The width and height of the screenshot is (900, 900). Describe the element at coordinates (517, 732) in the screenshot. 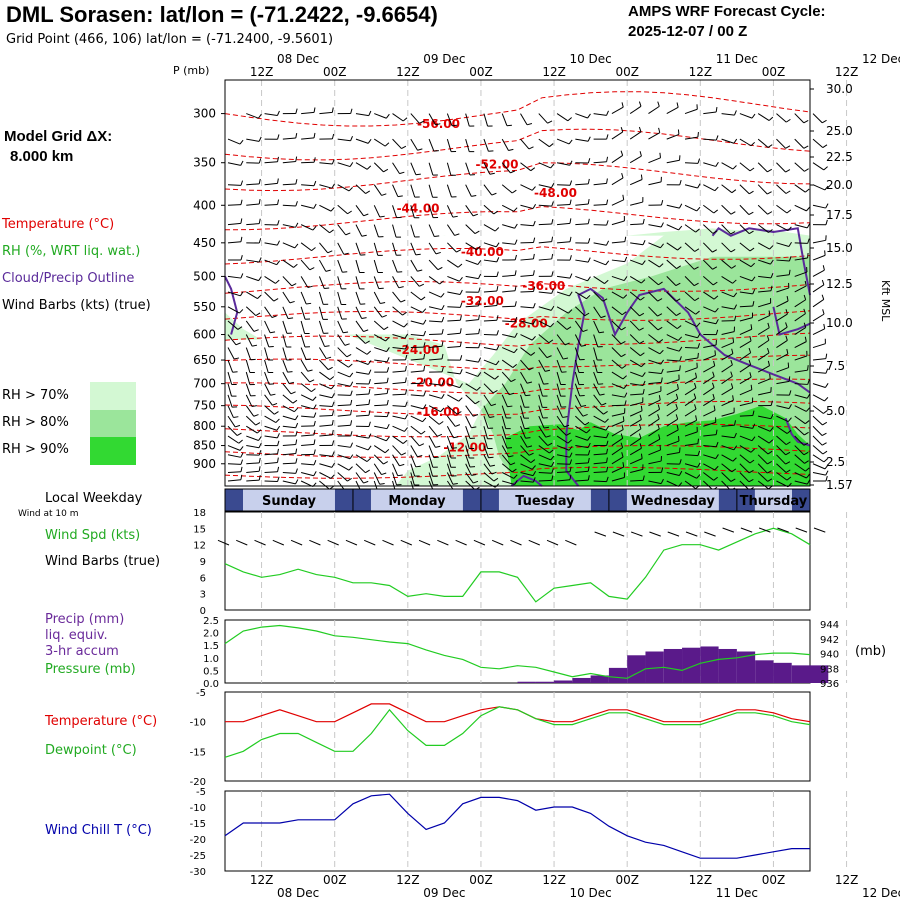

I see `dewpoint-line` at that location.